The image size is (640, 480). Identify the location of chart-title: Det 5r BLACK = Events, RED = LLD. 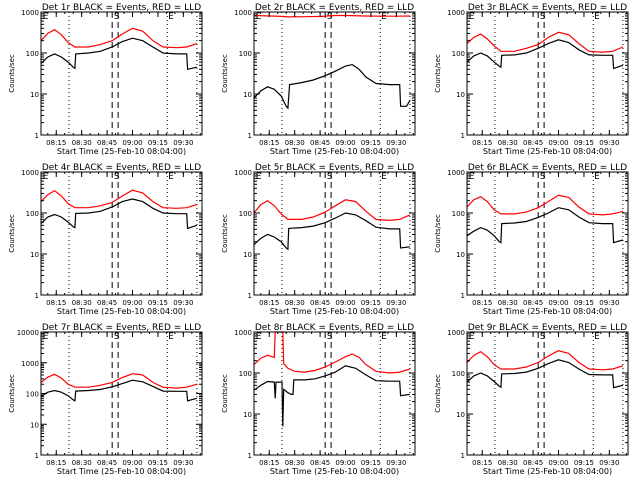
(334, 168).